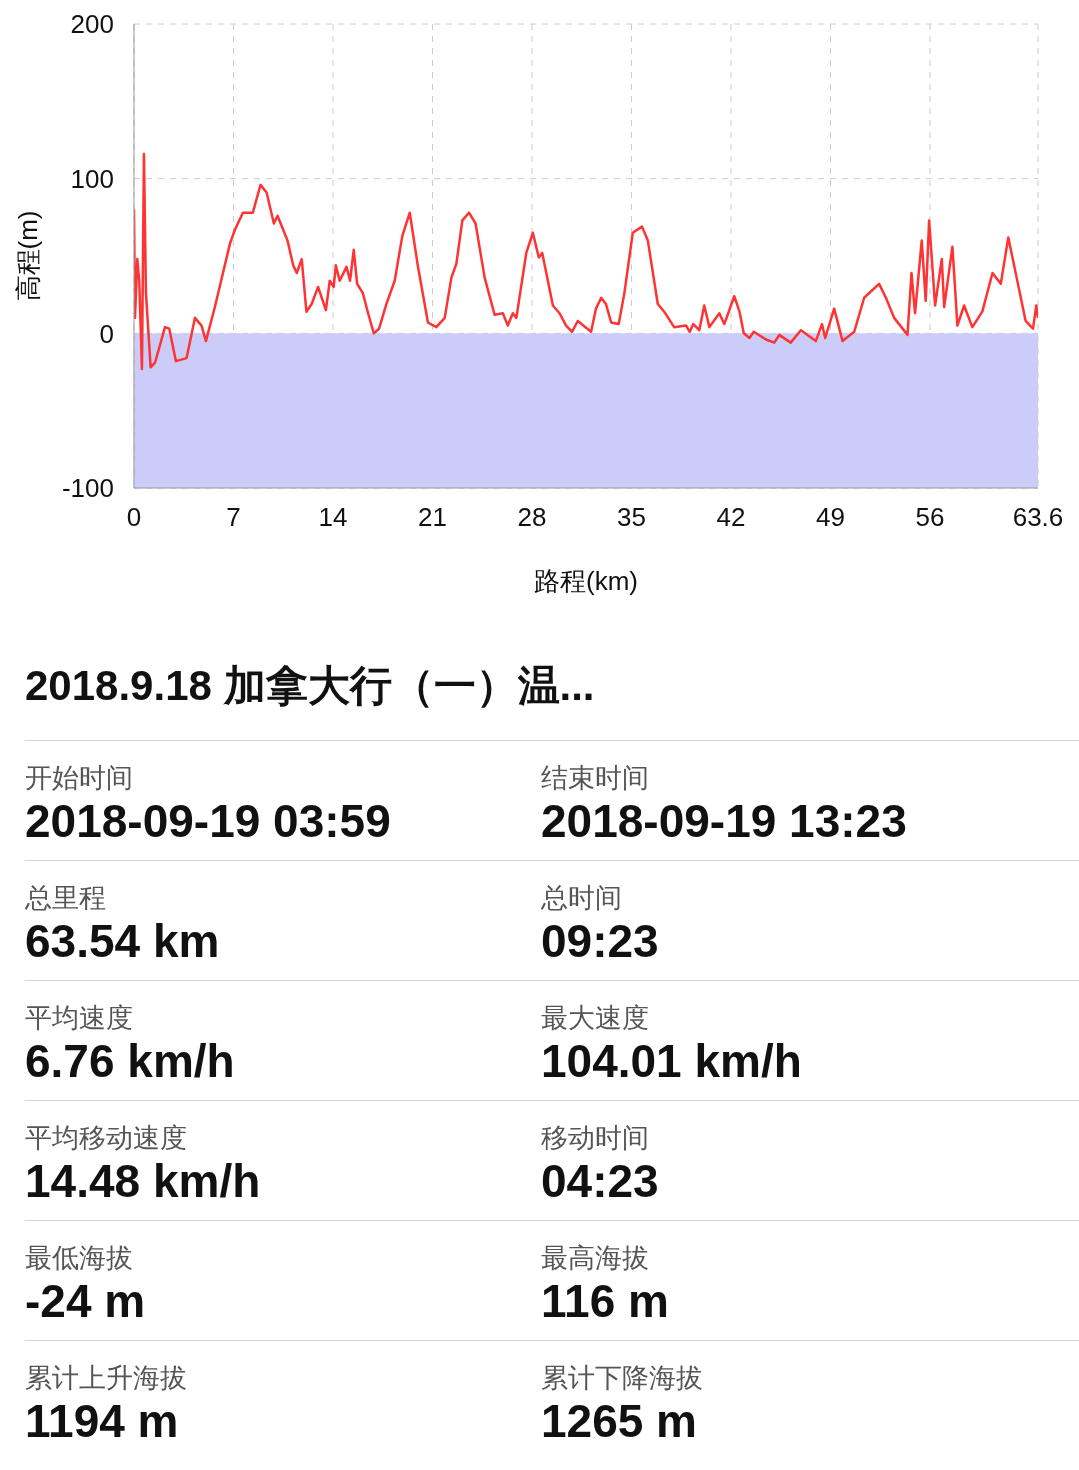 The image size is (1079, 1470). Describe the element at coordinates (79, 778) in the screenshot. I see `text: 开始时间` at that location.